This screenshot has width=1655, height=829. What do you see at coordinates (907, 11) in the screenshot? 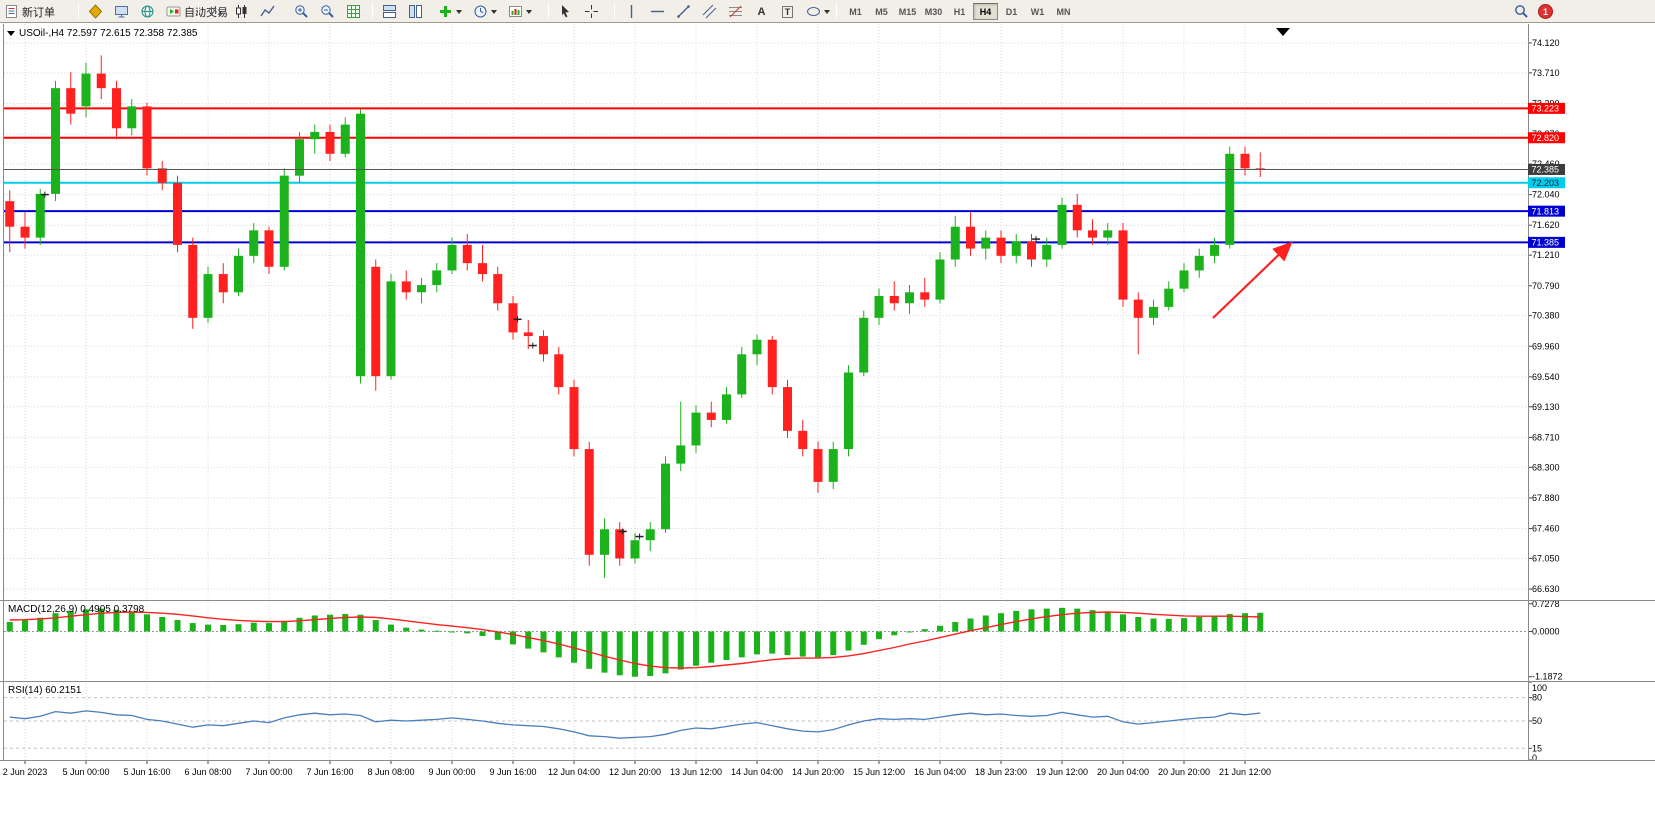
I see `timeframe-button-m15: M15` at bounding box center [907, 11].